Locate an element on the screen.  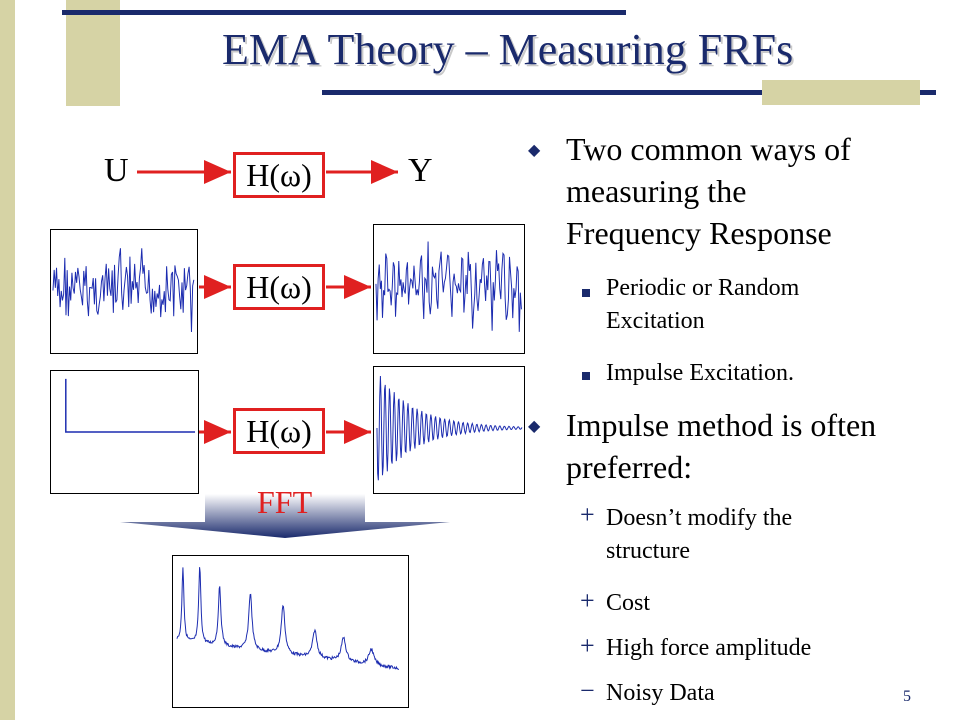
fft-funnel-arrow is located at coordinates (285, 516).